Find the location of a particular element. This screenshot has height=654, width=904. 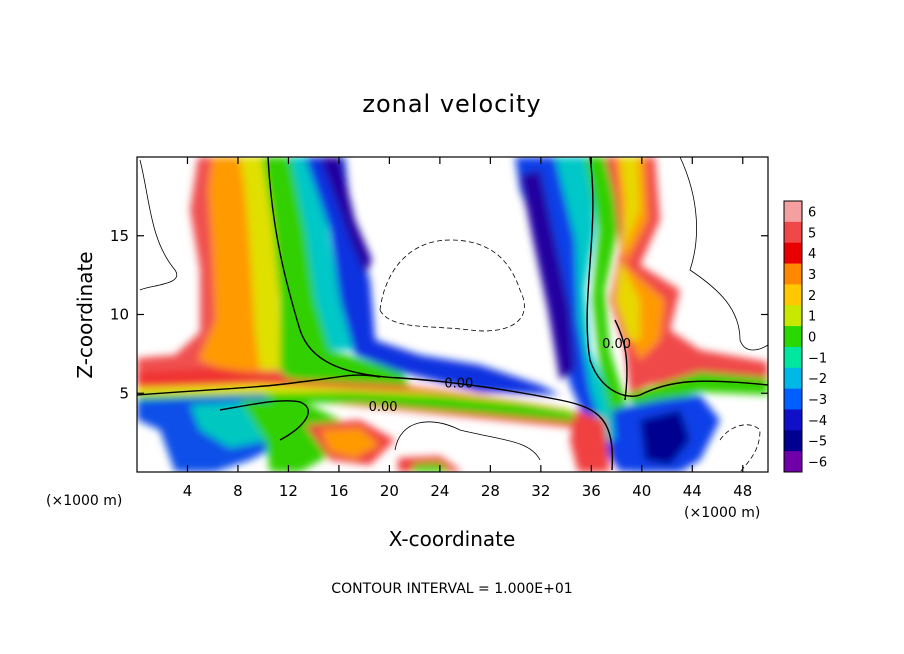

colorbar-label: −4 is located at coordinates (817, 421).